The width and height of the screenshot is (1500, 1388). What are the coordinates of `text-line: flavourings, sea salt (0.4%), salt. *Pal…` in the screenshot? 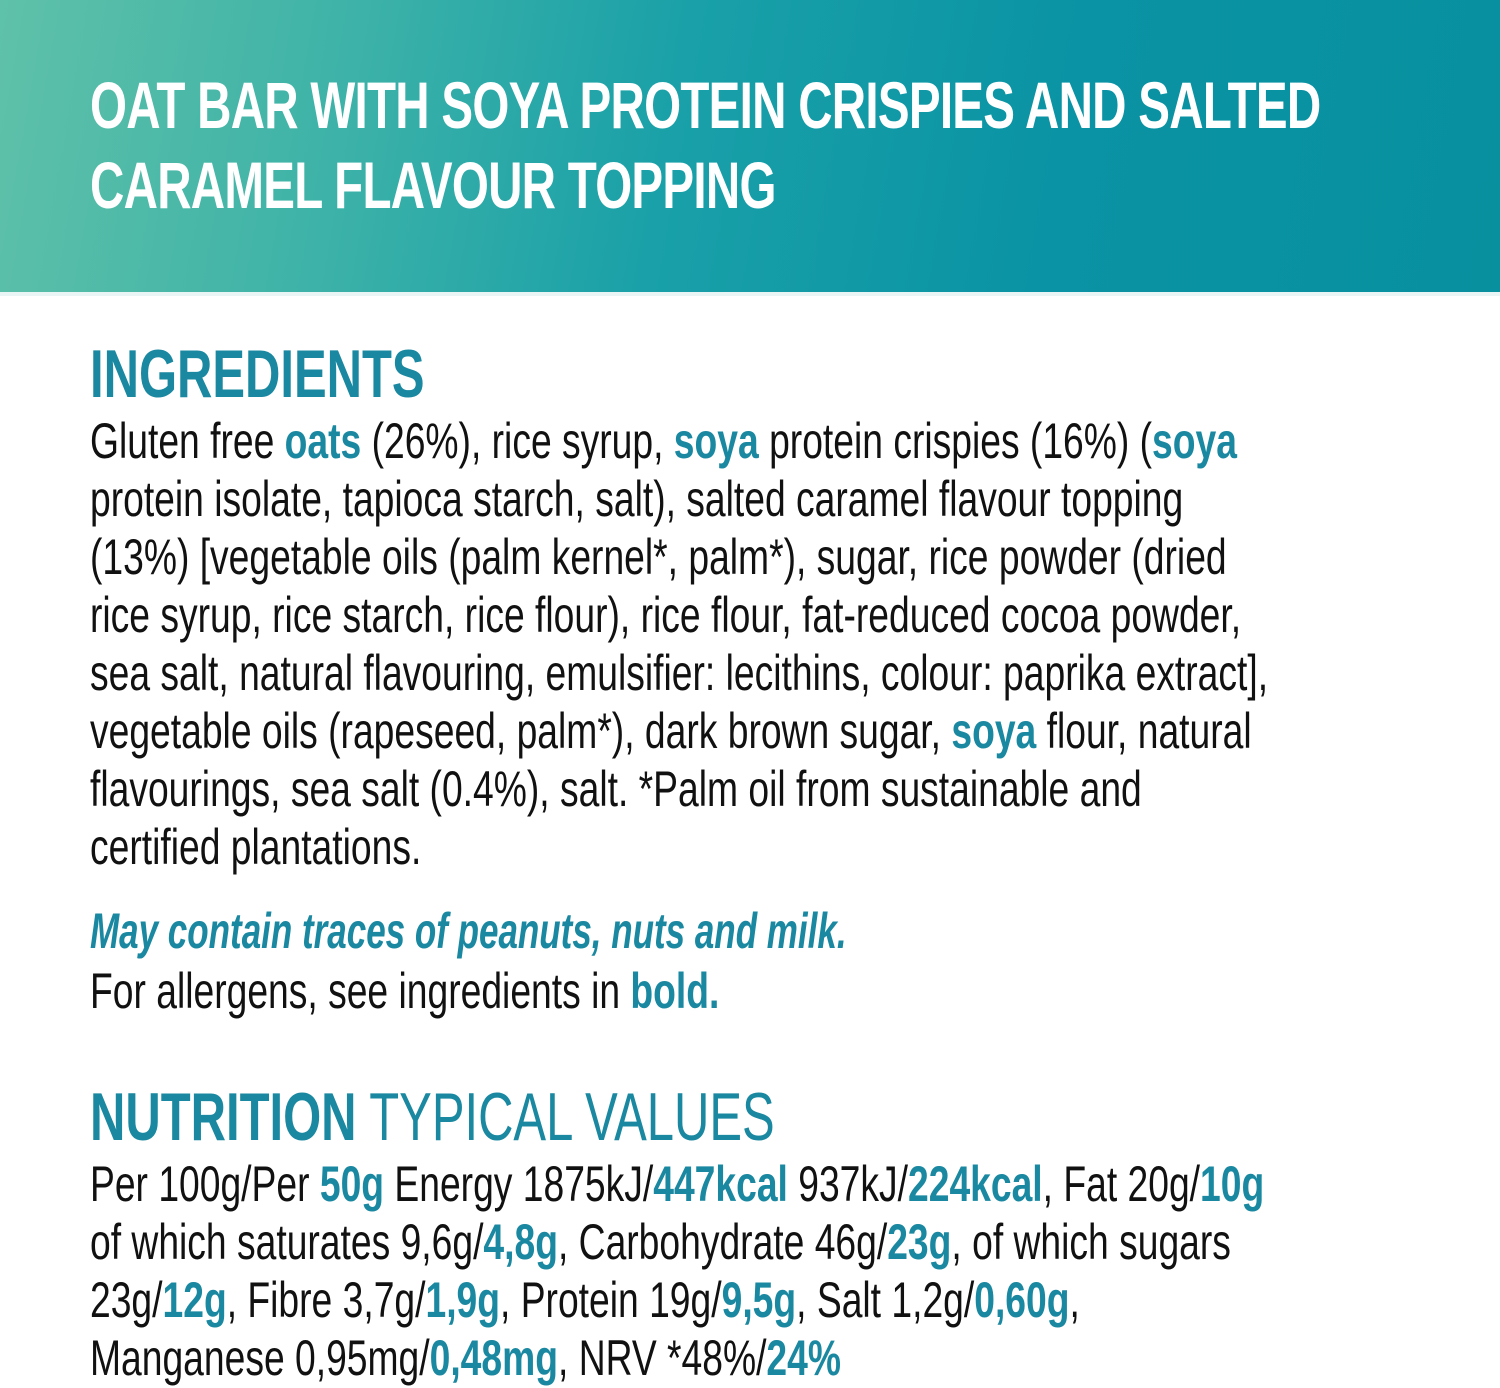 It's located at (616, 789).